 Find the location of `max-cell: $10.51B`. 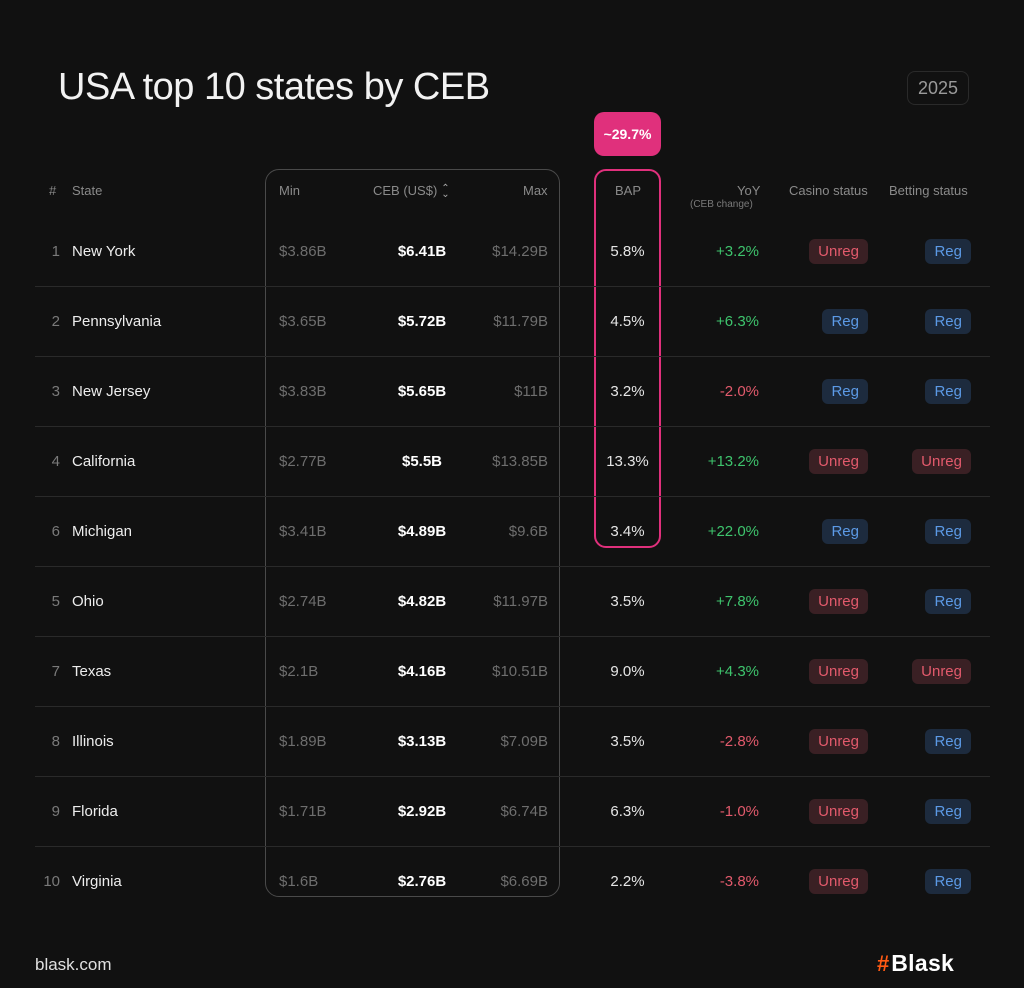

max-cell: $10.51B is located at coordinates (520, 671).